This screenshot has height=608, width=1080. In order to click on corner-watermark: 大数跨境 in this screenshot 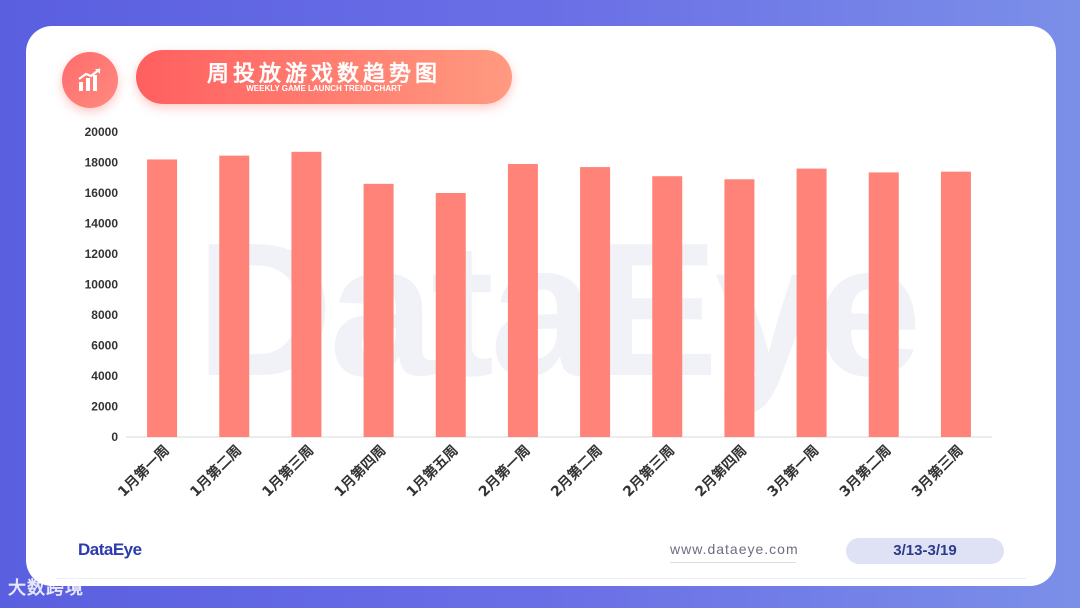, I will do `click(46, 588)`.